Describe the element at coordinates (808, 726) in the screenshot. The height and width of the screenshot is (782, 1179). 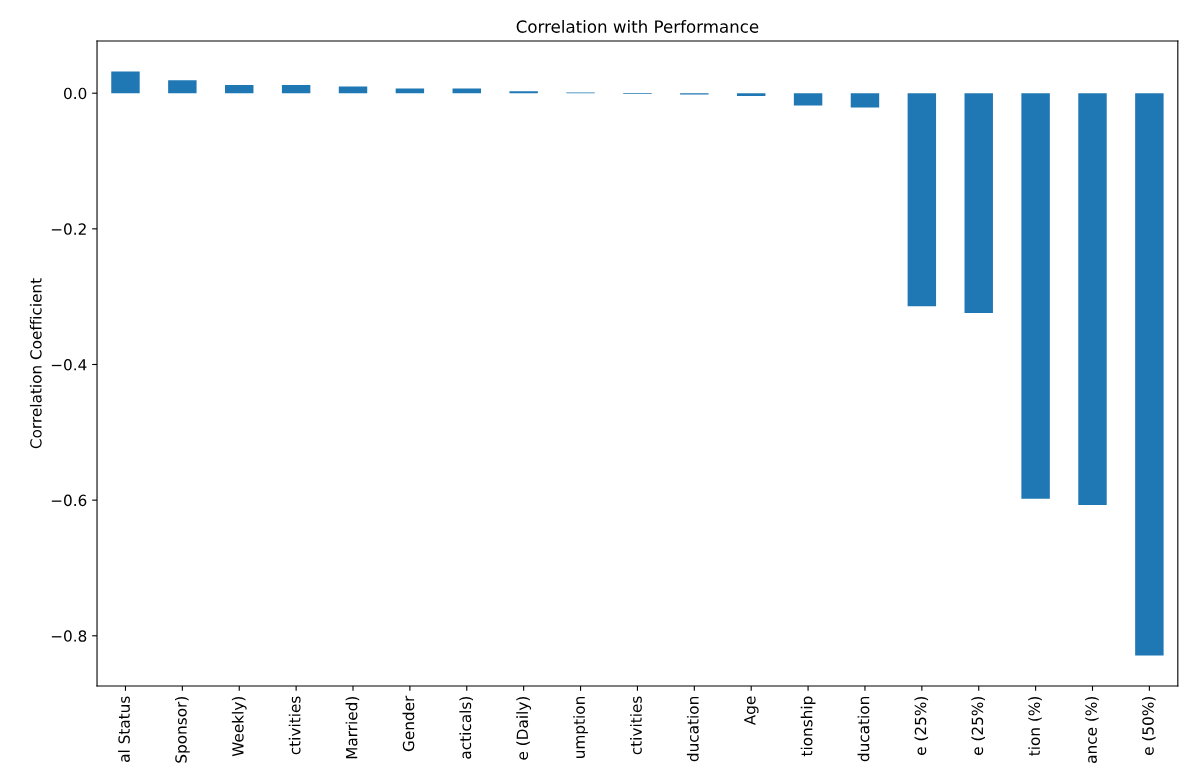
I see `x-tick-label: tionship` at that location.